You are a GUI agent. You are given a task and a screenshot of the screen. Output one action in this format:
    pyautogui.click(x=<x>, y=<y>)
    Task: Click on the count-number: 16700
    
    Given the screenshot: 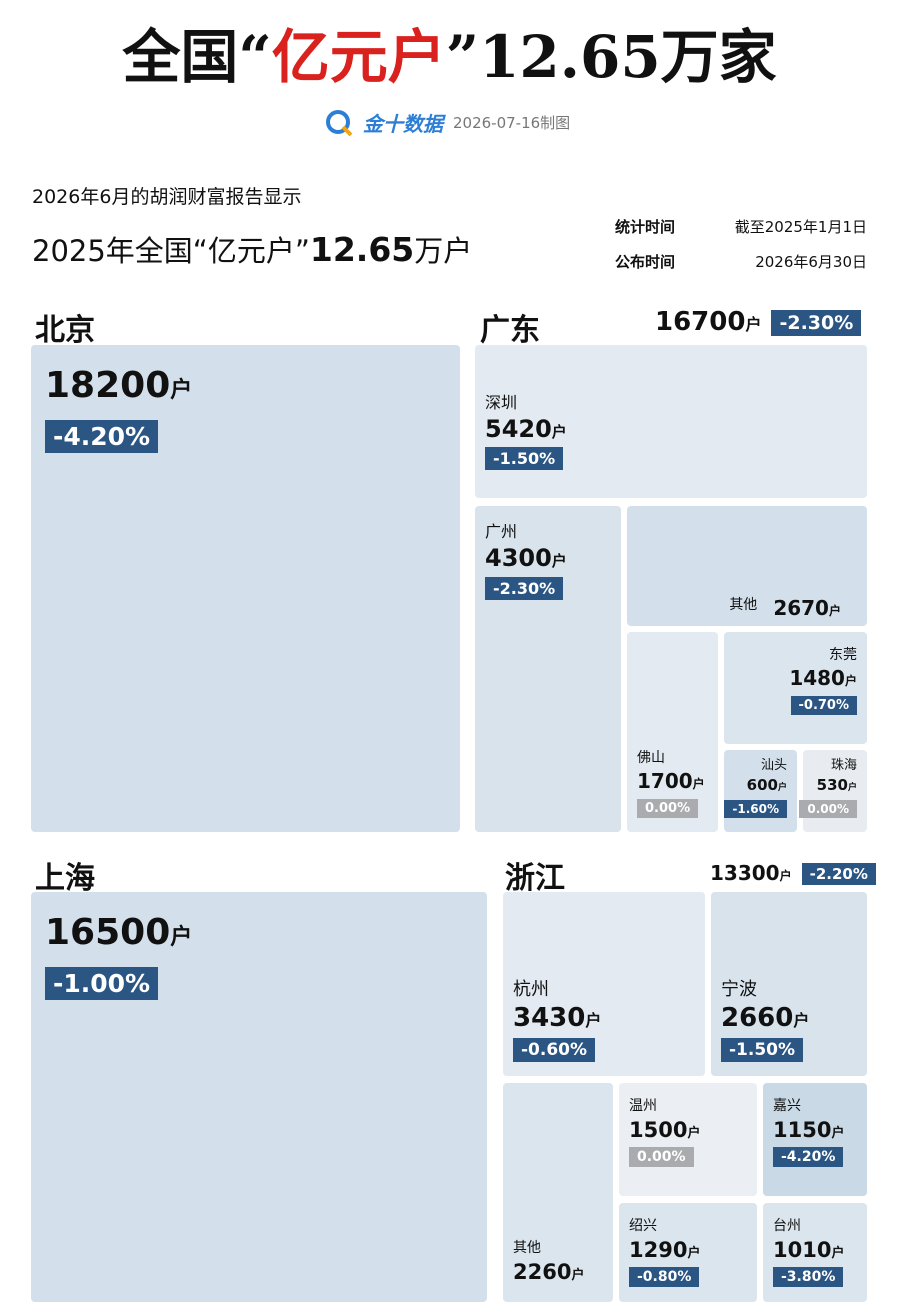 What is the action you would take?
    pyautogui.click(x=700, y=322)
    